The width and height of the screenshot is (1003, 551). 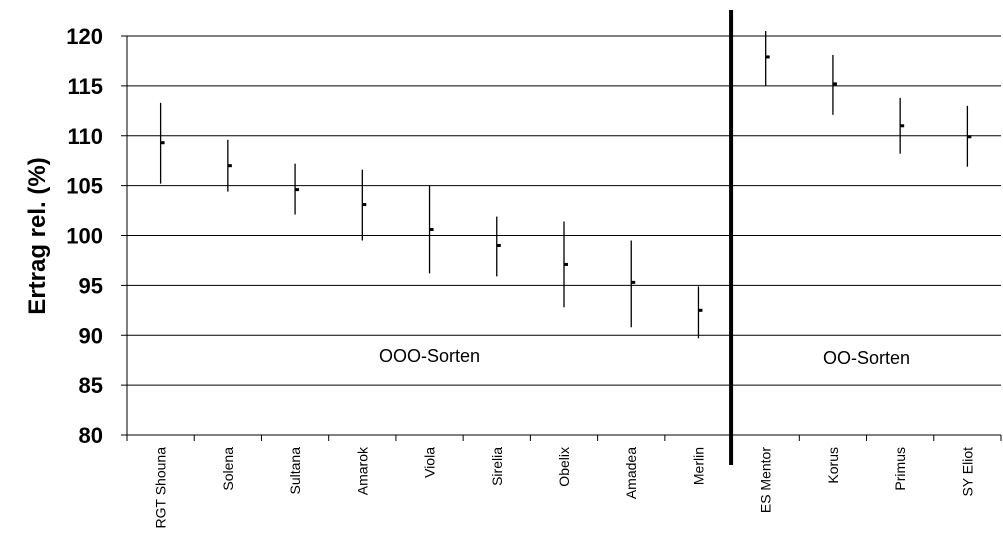 What do you see at coordinates (84, 36) in the screenshot?
I see `ytick-label-120: 120` at bounding box center [84, 36].